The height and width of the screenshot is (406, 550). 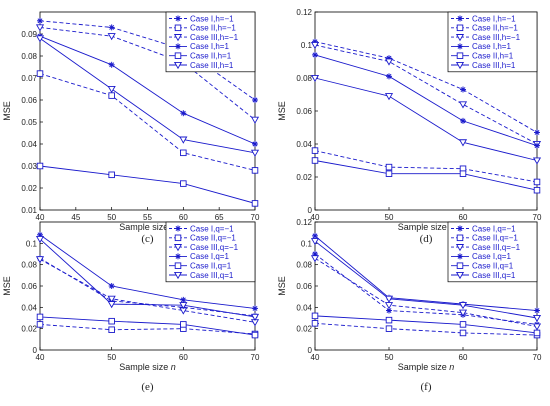 What do you see at coordinates (209, 256) in the screenshot?
I see `legend-label: Case I,q=1` at bounding box center [209, 256].